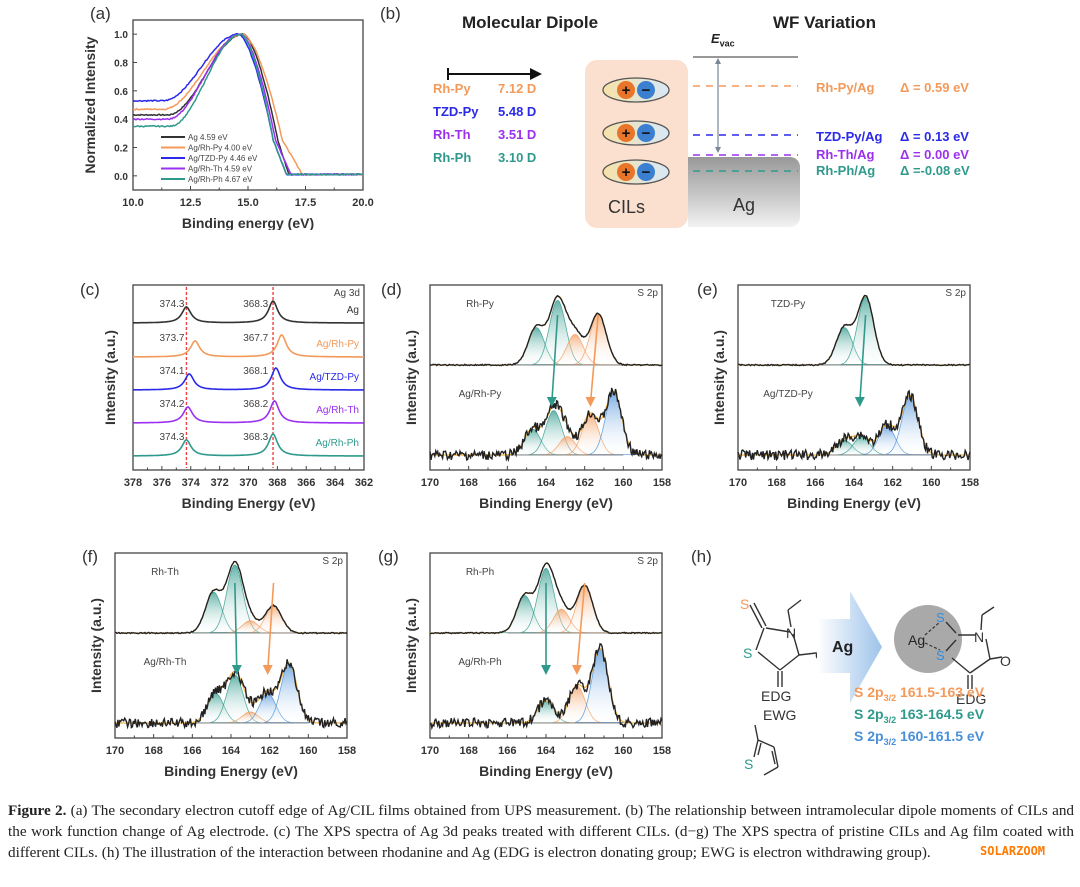  What do you see at coordinates (727, 43) in the screenshot?
I see `evac-subscript: vac` at bounding box center [727, 43].